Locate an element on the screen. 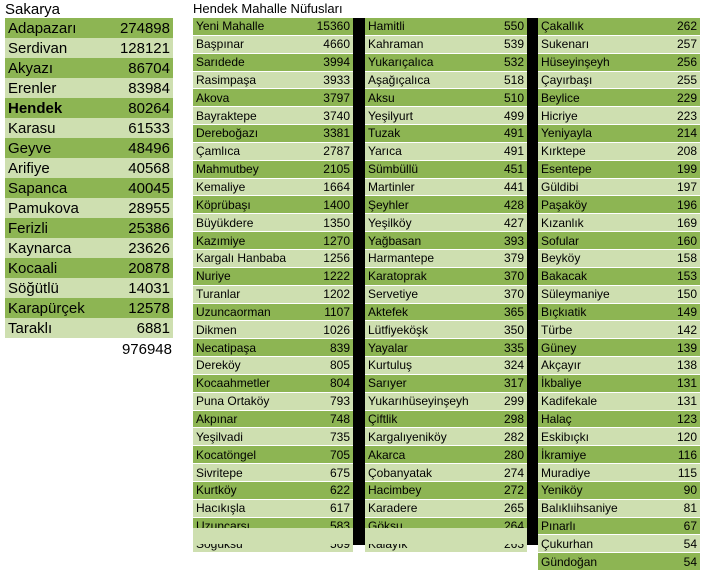 Image resolution: width=703 pixels, height=571 pixels. table-row: Necatipaşa 839 is located at coordinates (273, 348).